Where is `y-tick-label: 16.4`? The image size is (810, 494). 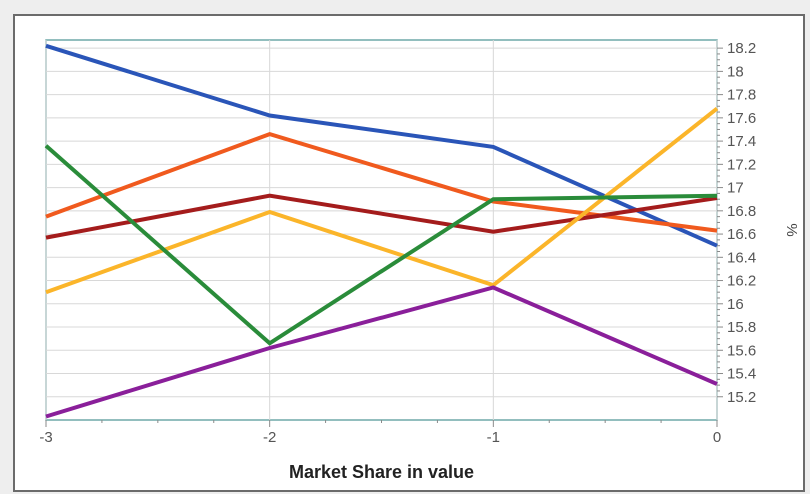
y-tick-label: 16.4 is located at coordinates (741, 257).